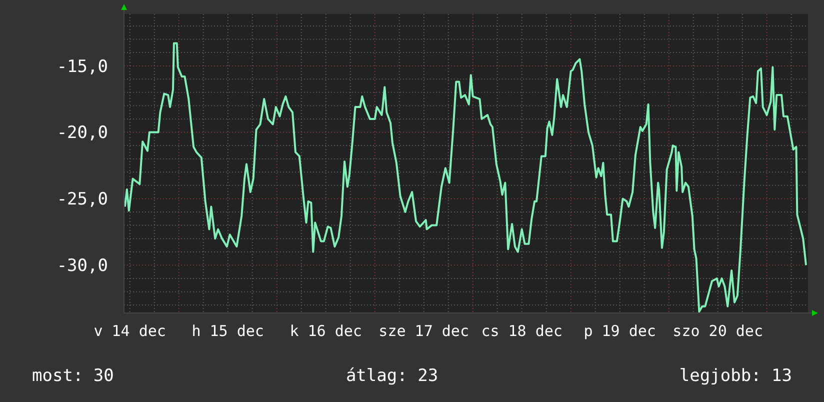  Describe the element at coordinates (392, 376) in the screenshot. I see `text: átlag: 23` at that location.